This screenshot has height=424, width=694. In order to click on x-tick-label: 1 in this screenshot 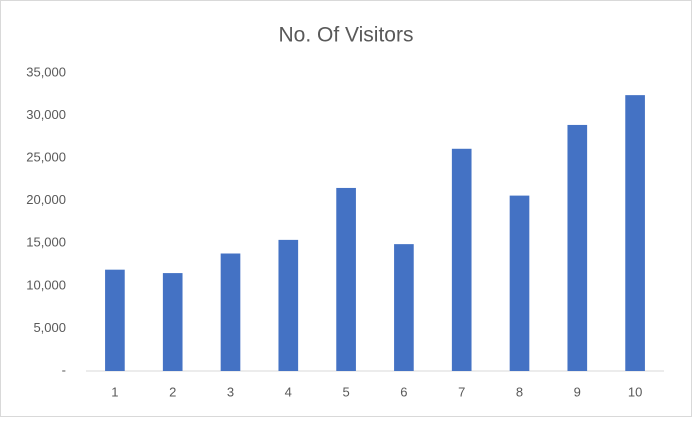, I will do `click(114, 391)`.